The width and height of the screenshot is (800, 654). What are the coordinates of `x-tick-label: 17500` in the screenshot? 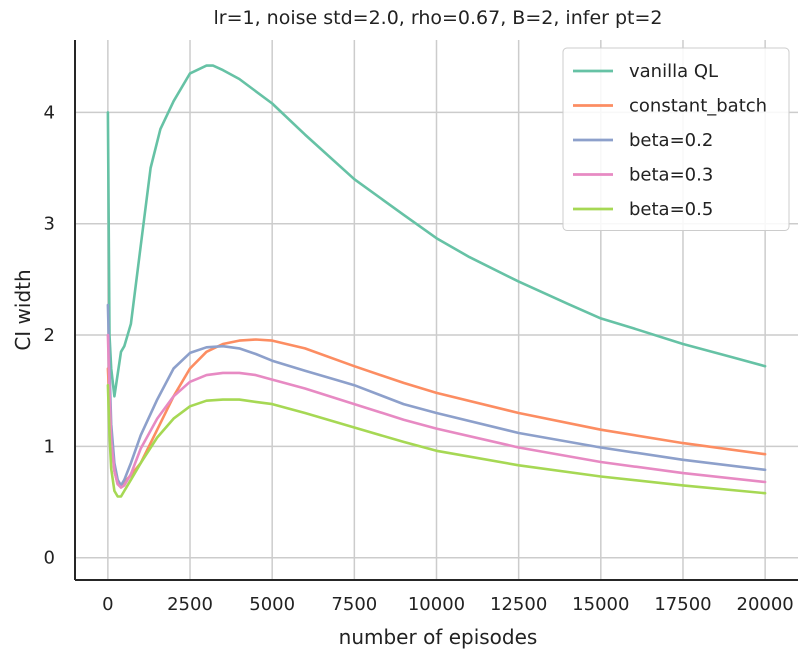 It's located at (682, 604).